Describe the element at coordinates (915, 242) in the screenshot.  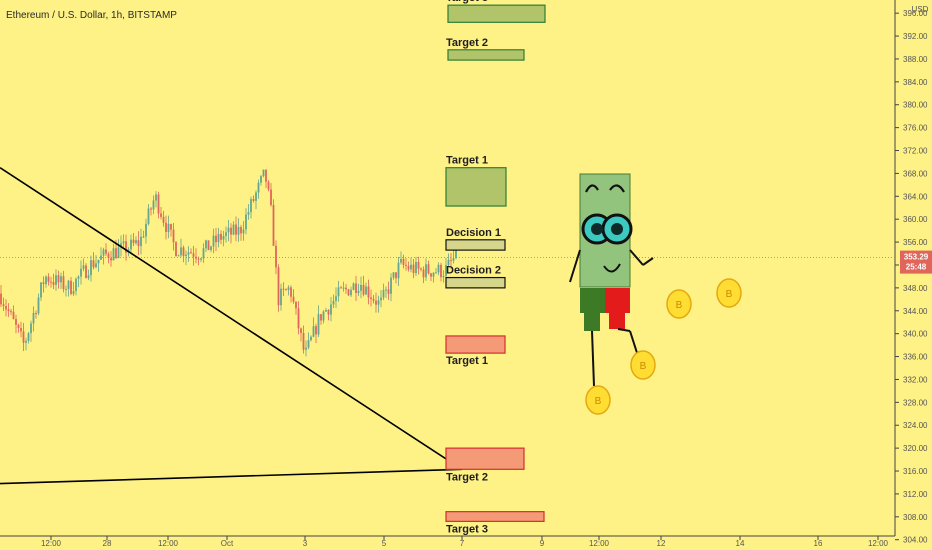
I see `price-tick-label: 356.00` at that location.